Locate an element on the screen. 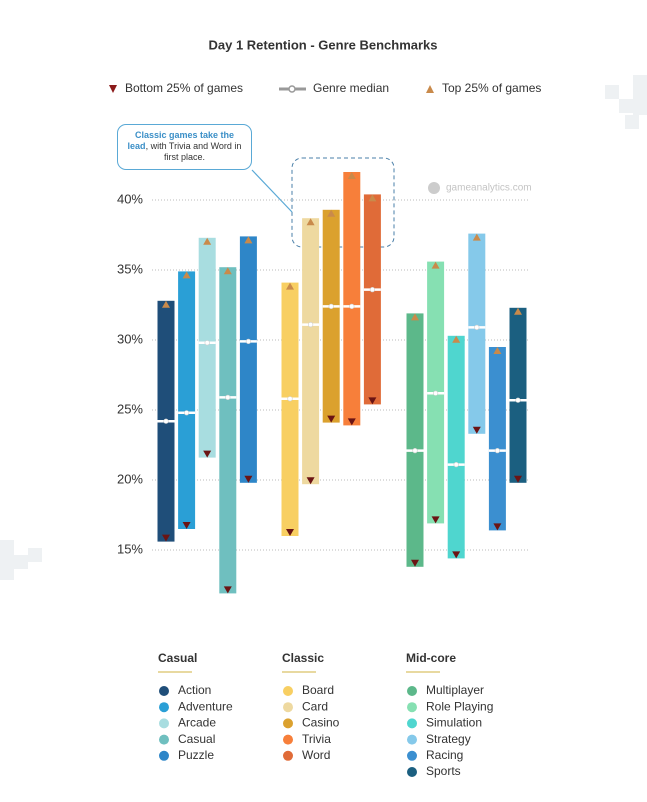 The height and width of the screenshot is (802, 647). legend-label: Racing is located at coordinates (444, 755).